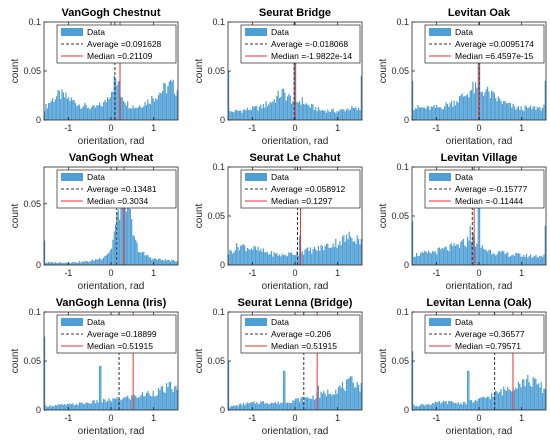  Describe the element at coordinates (478, 418) in the screenshot. I see `x-tick-label: 0` at that location.